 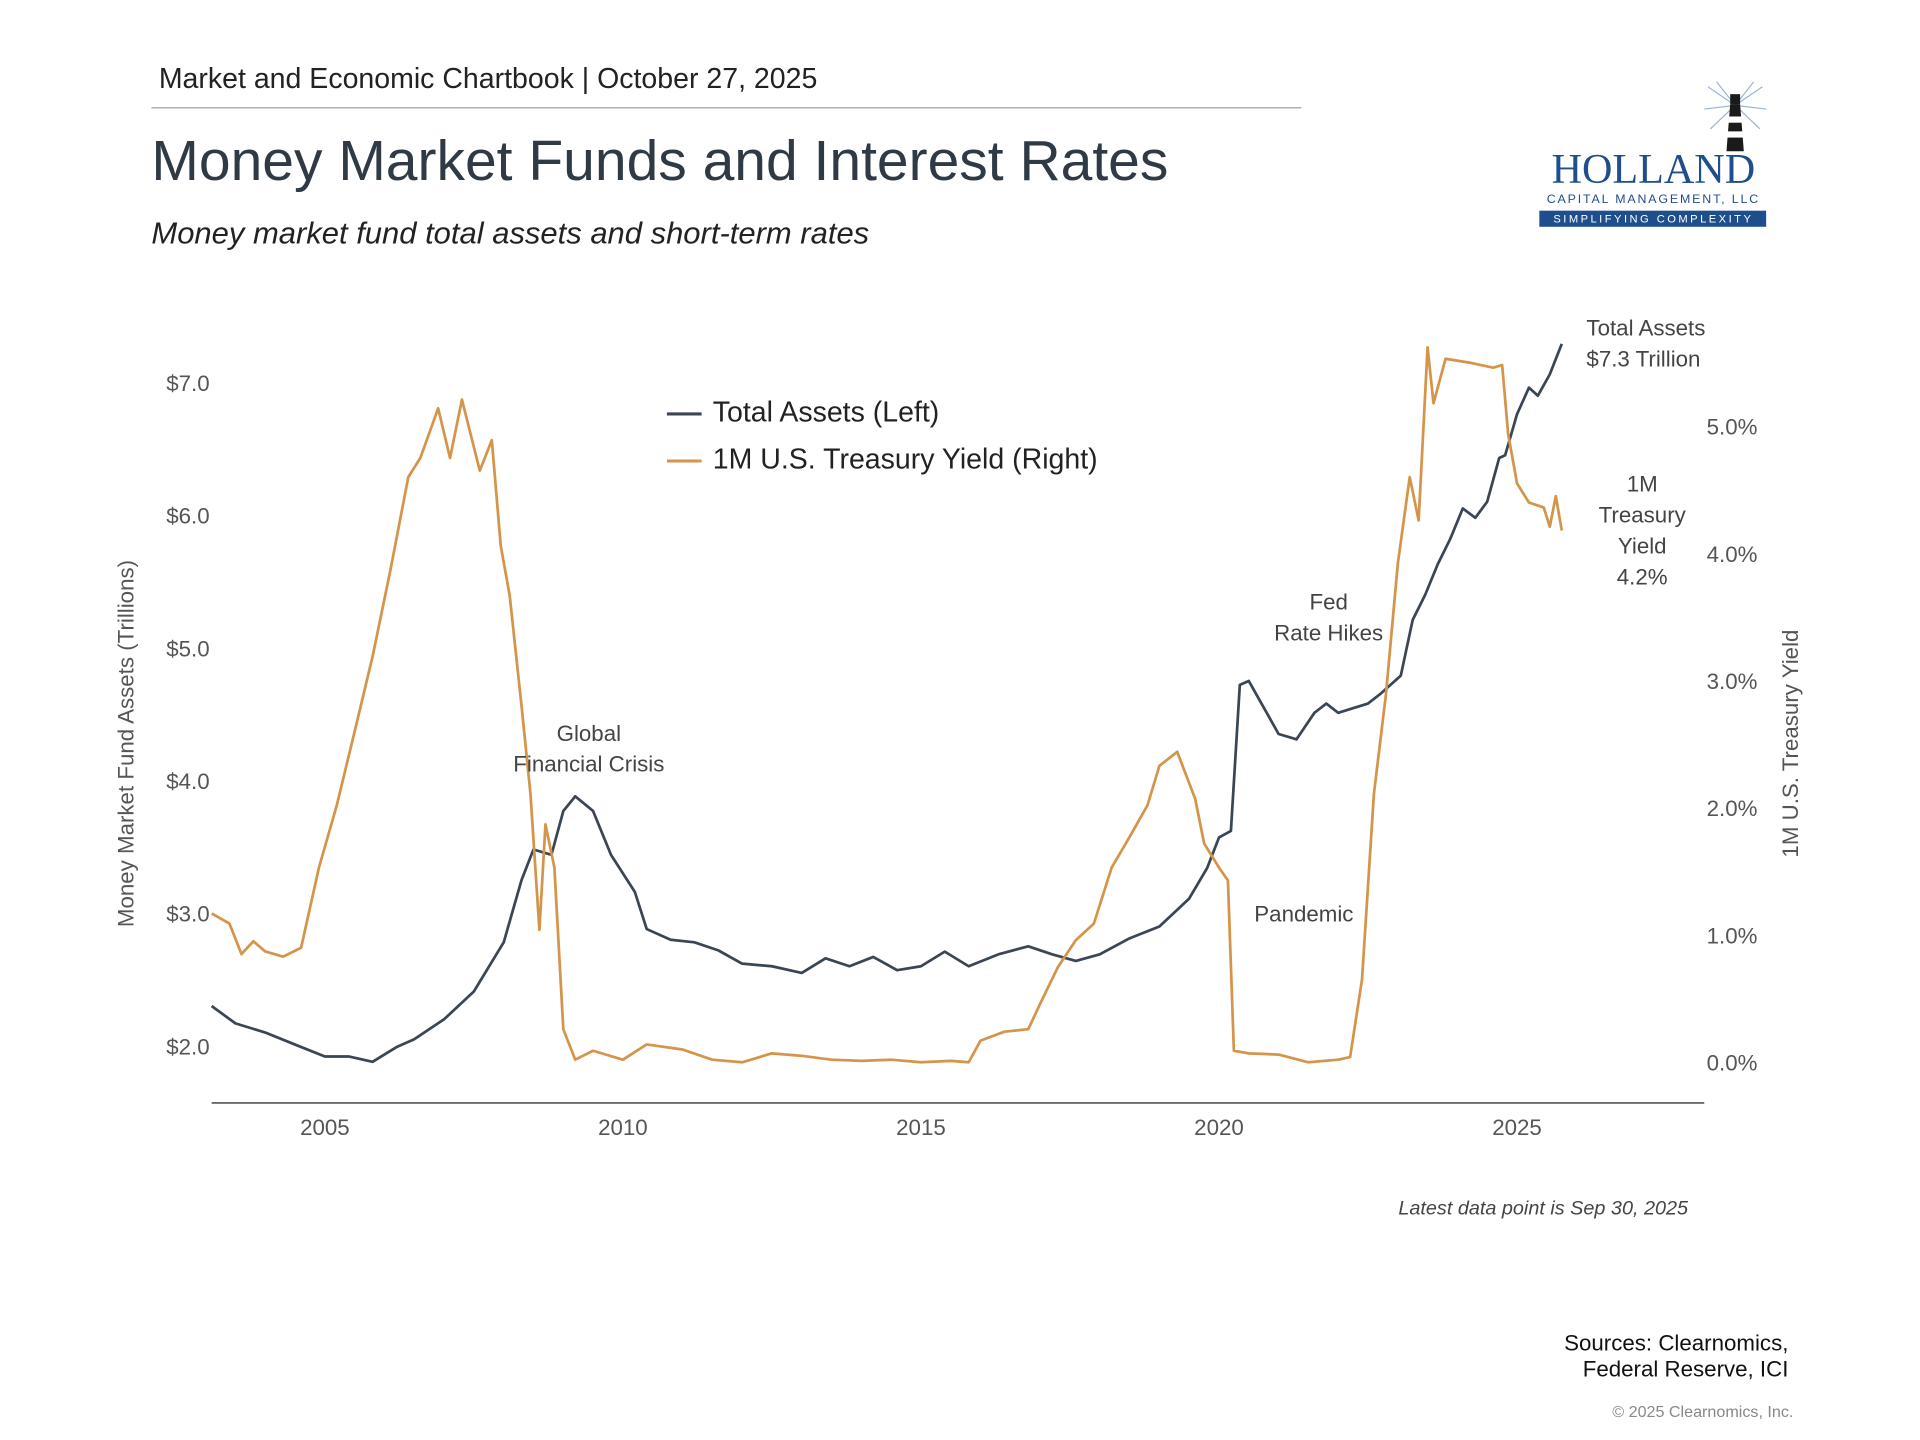 What do you see at coordinates (187, 383) in the screenshot?
I see `y-tick-label: $7.0` at bounding box center [187, 383].